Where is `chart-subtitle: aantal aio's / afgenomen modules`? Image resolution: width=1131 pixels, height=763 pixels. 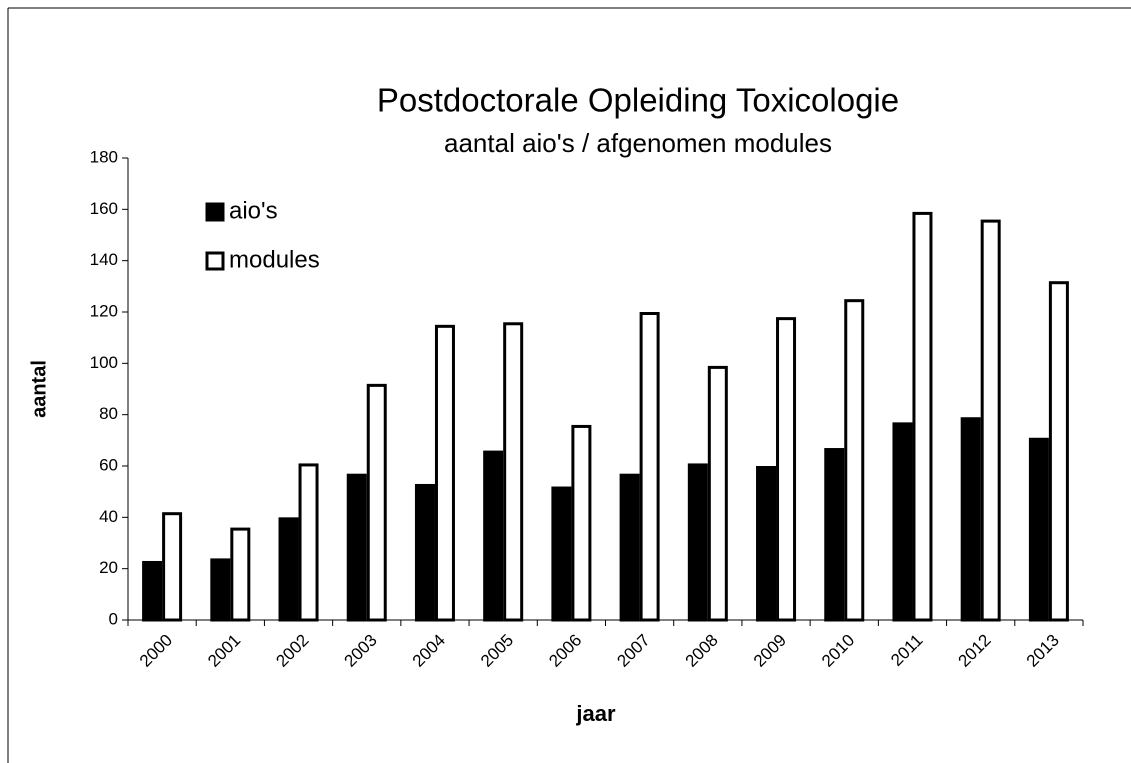 chart-subtitle: aantal aio's / afgenomen modules is located at coordinates (638, 143).